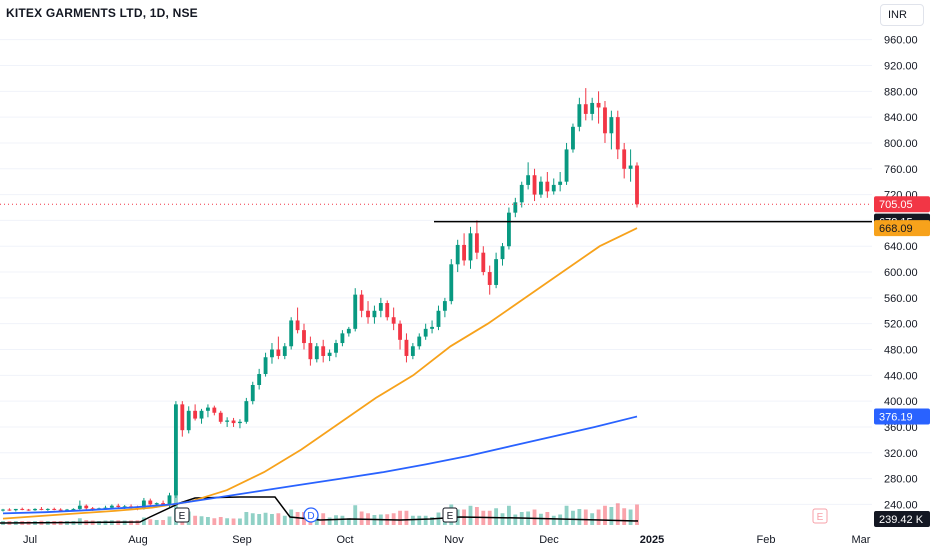 This screenshot has width=932, height=550. What do you see at coordinates (901, 67) in the screenshot?
I see `y-tick-label: 920.00` at bounding box center [901, 67].